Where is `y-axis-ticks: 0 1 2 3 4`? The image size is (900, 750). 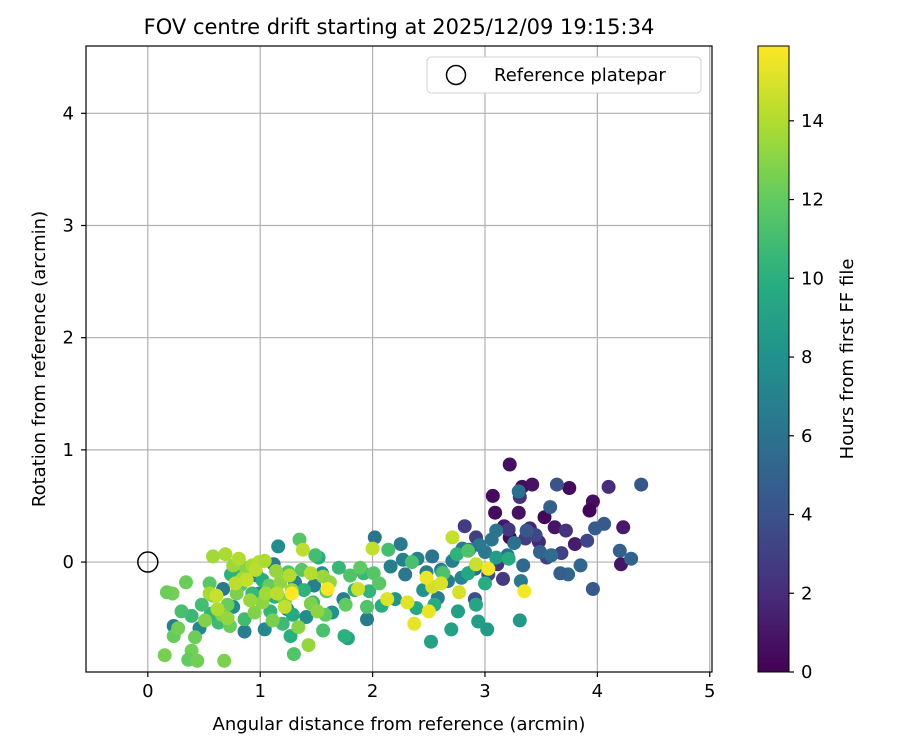
y-axis-ticks: 0 1 2 3 4 is located at coordinates (74, 338).